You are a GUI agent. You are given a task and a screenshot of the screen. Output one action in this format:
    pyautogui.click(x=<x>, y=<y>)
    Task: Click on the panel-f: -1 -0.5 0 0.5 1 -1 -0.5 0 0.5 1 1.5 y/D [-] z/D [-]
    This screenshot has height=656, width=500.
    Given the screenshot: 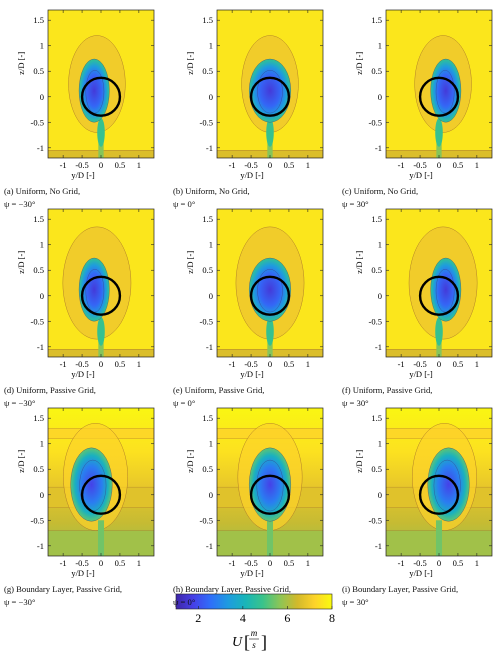 What is the action you would take?
    pyautogui.click(x=423, y=293)
    